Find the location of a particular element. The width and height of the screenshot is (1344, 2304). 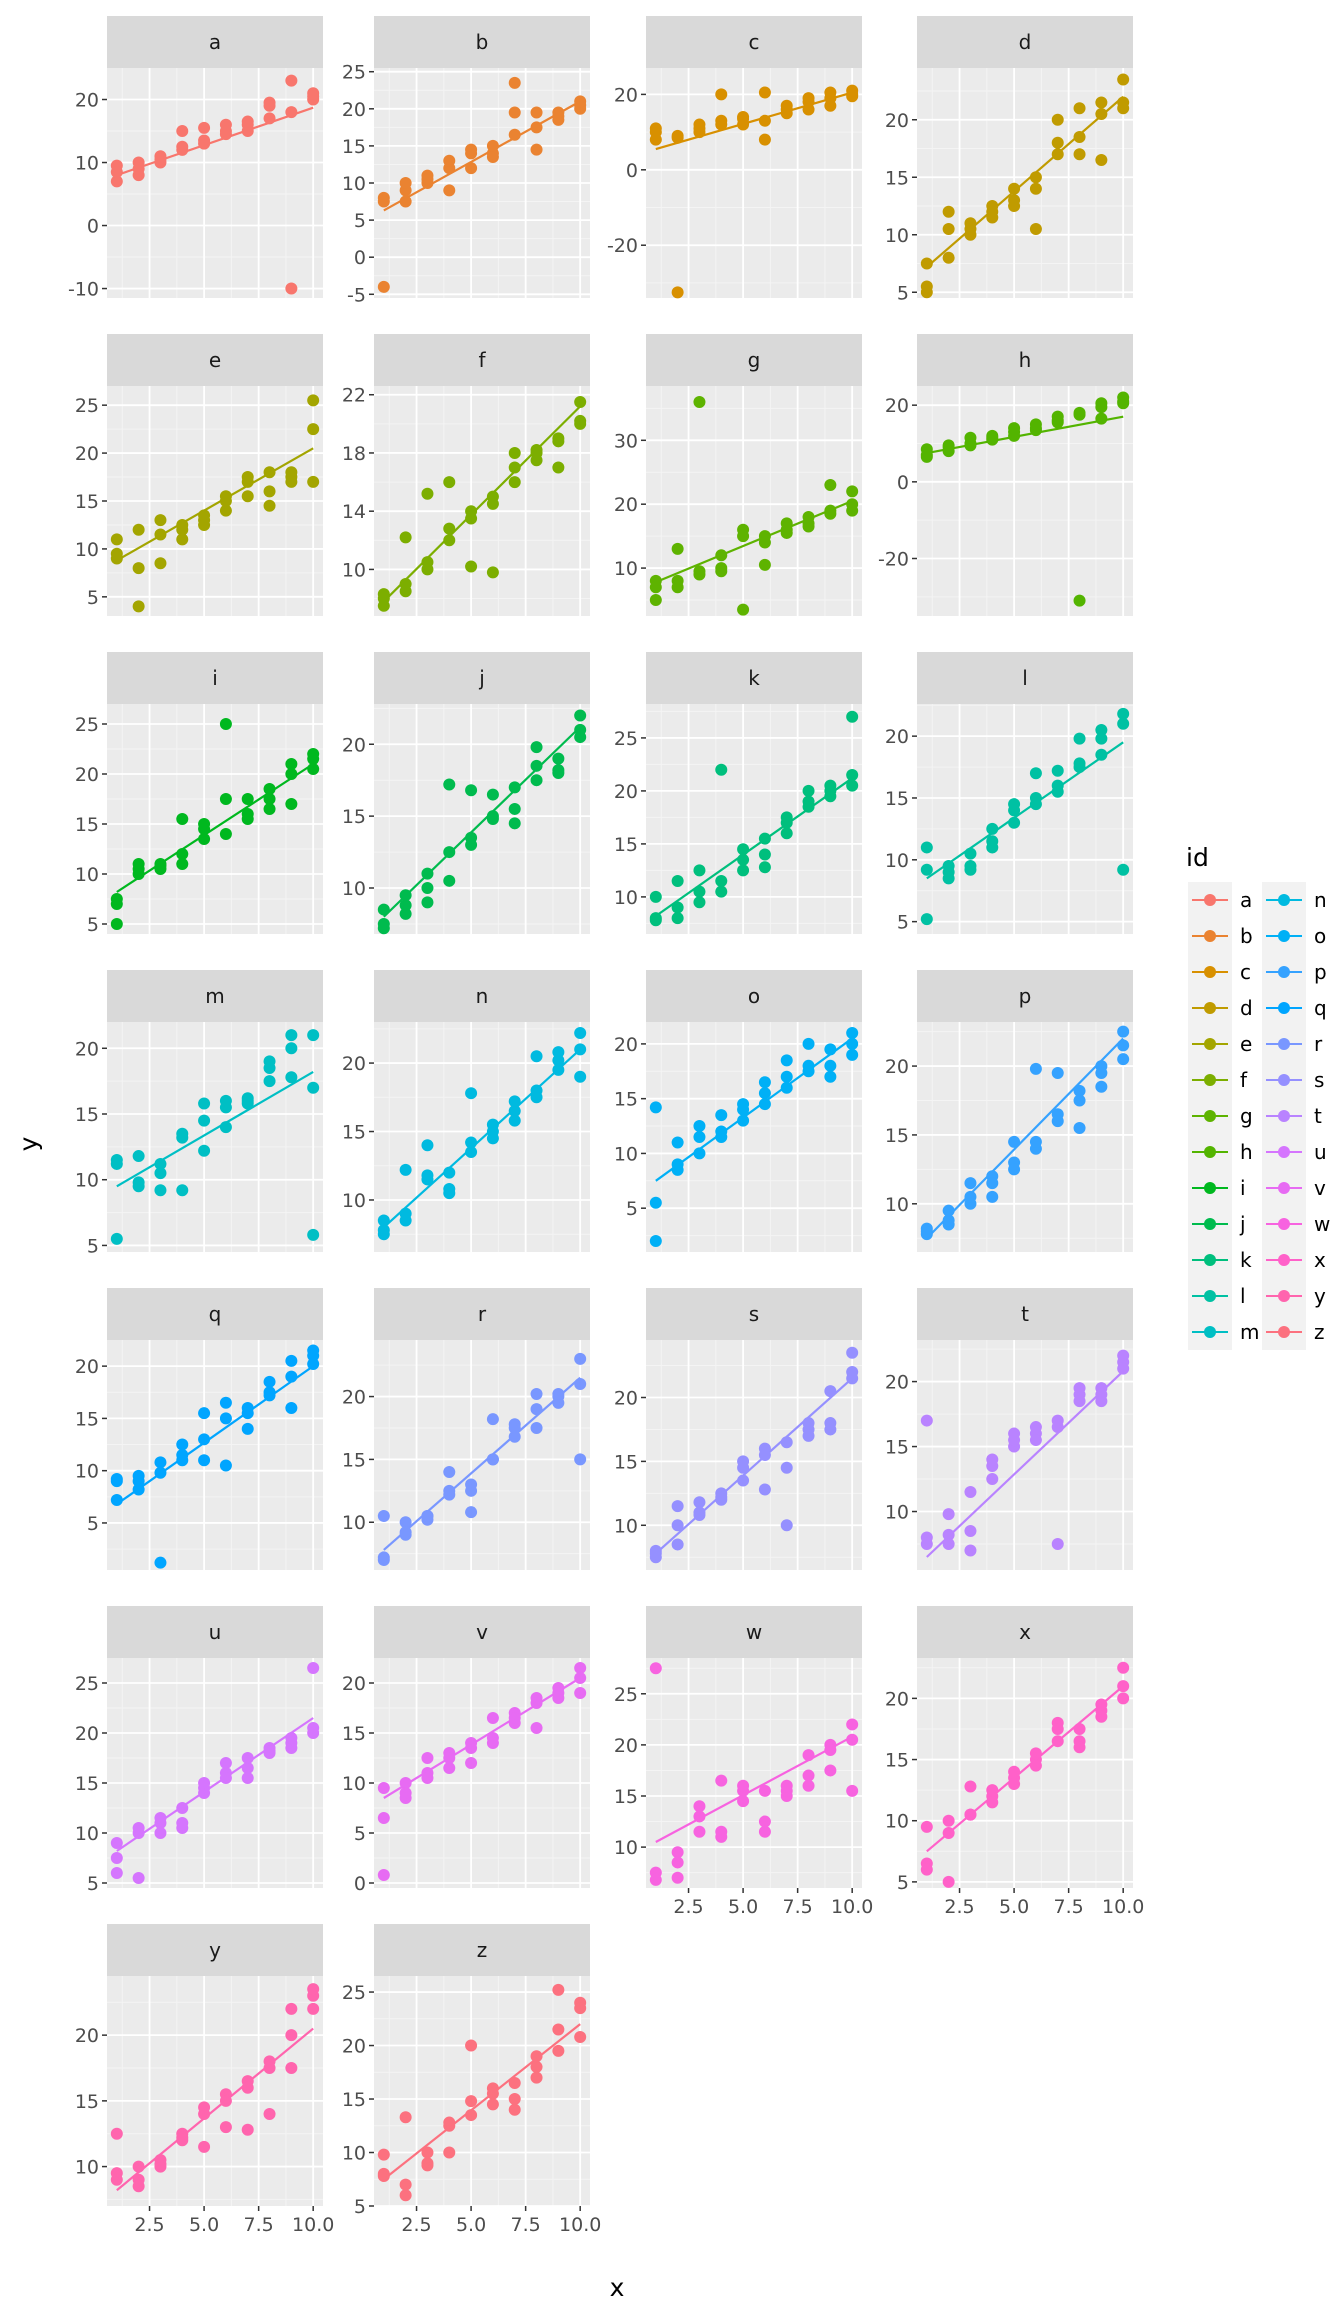

legend-label: o is located at coordinates (1320, 936).